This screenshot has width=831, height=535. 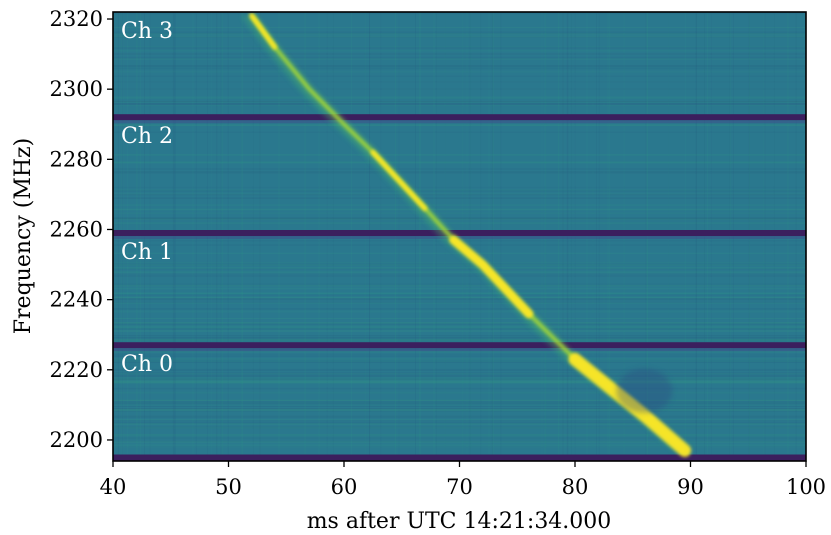 I want to click on y-tick-label: 2280, so click(x=76, y=159).